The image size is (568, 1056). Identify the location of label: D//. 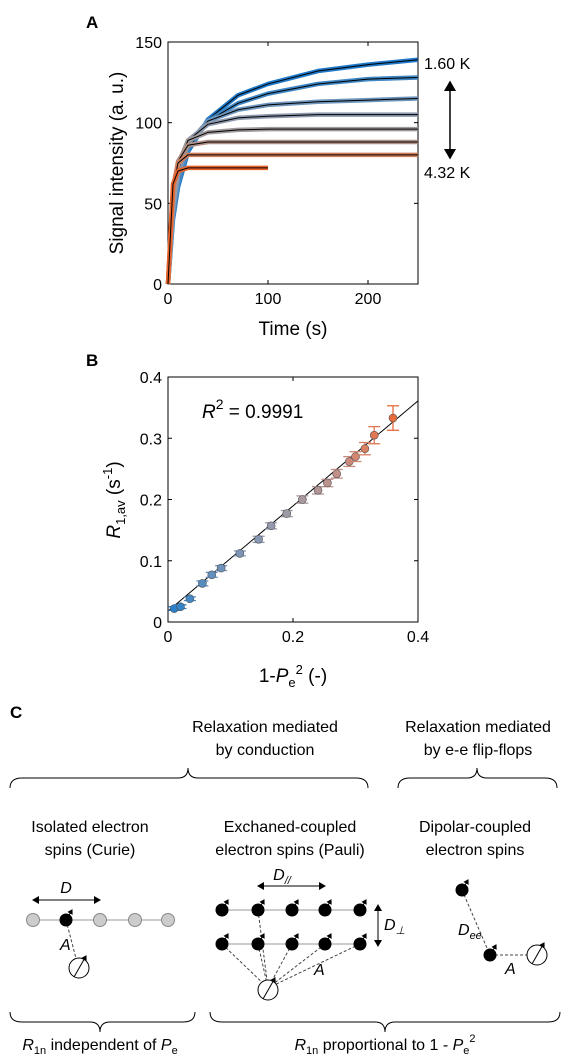
(282, 877).